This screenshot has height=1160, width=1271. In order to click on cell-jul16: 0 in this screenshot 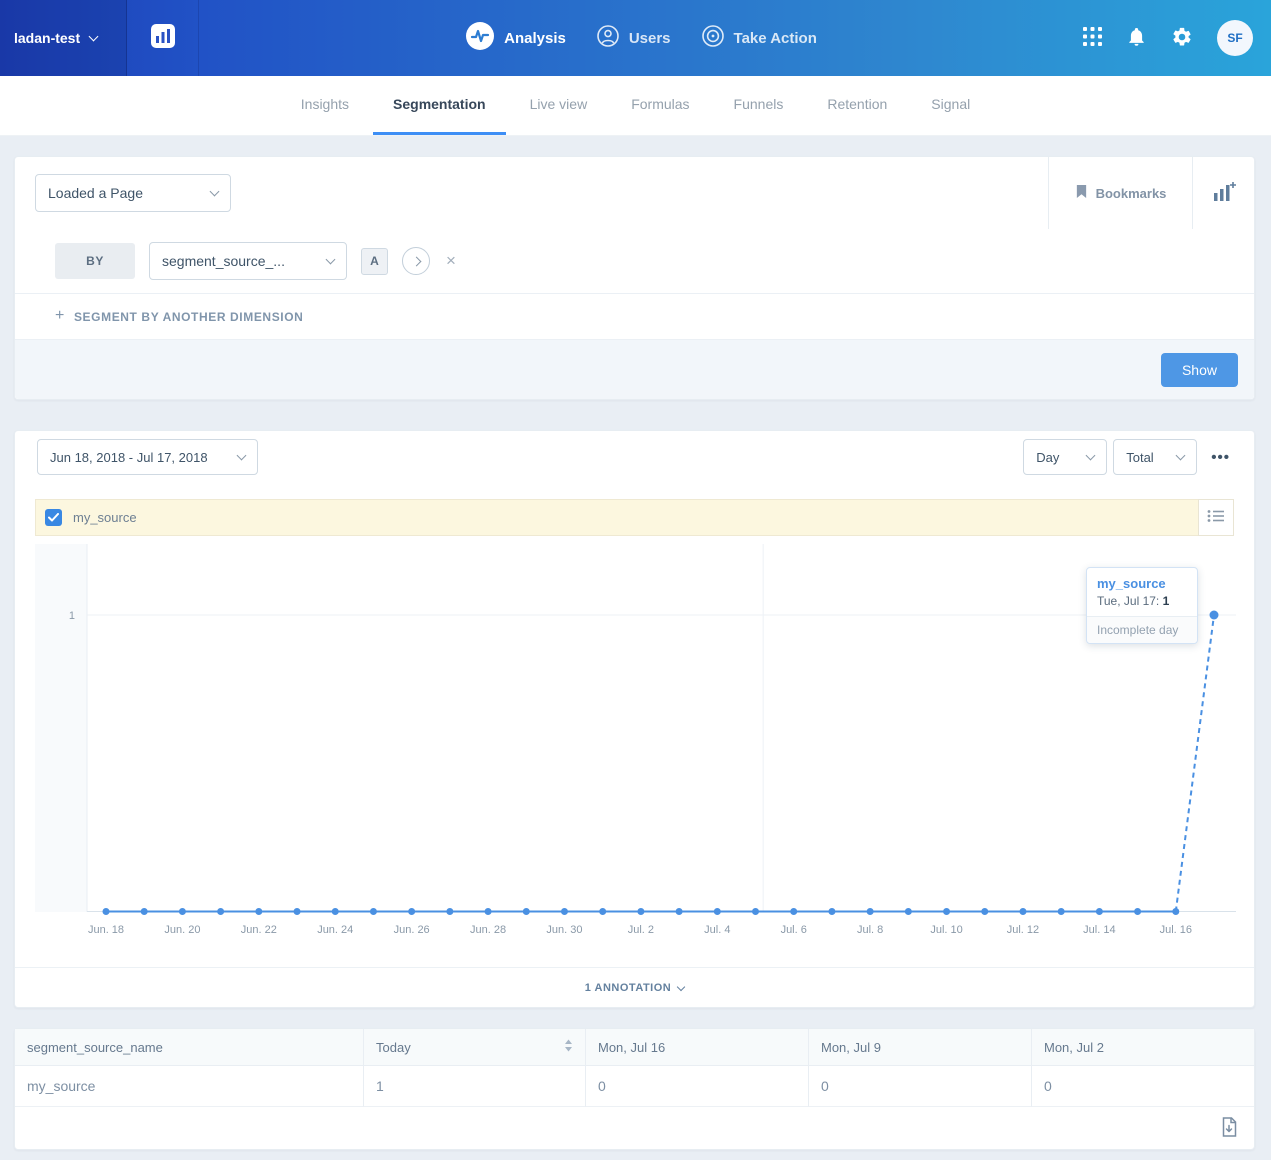, I will do `click(697, 1086)`.